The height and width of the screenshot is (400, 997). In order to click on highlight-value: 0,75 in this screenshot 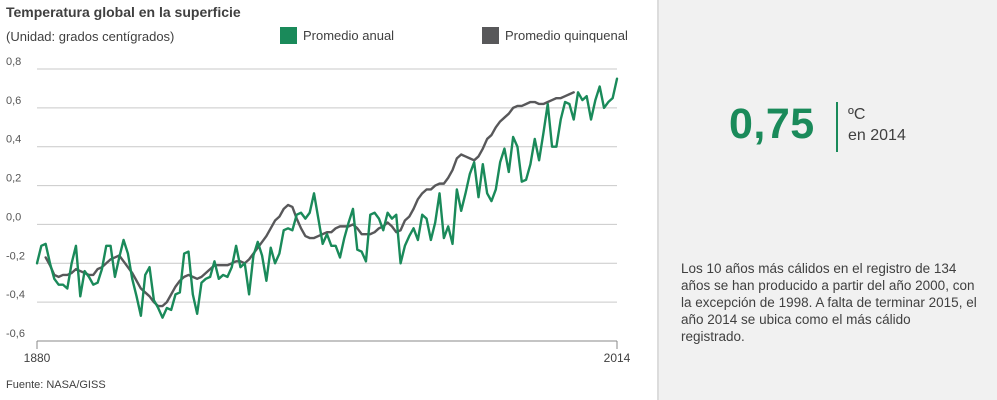, I will do `click(772, 124)`.